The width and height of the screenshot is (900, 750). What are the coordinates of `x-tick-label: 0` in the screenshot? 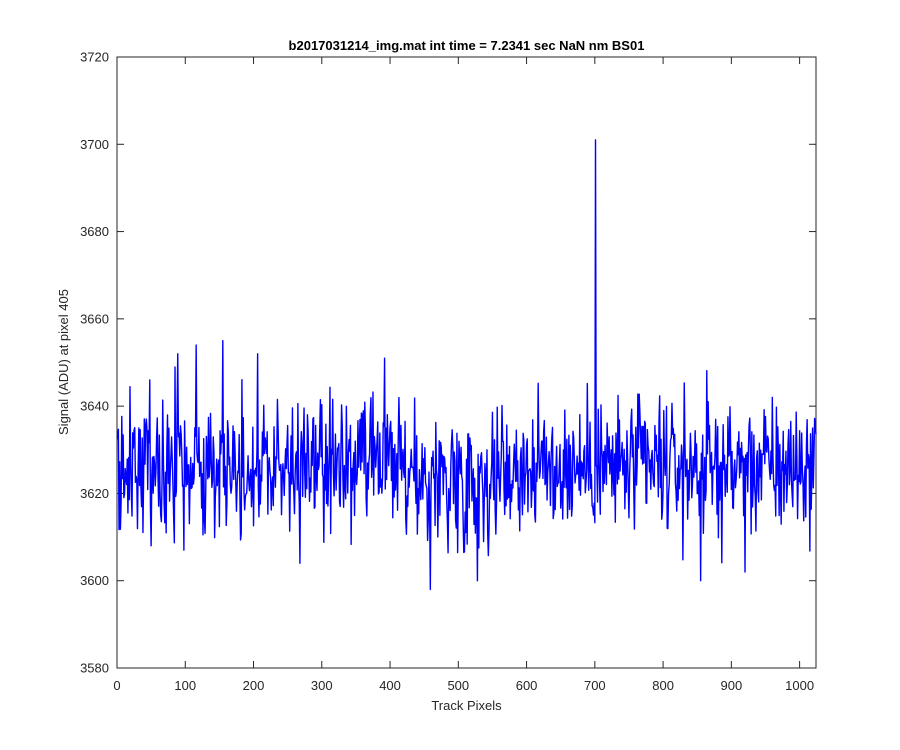 It's located at (116, 685).